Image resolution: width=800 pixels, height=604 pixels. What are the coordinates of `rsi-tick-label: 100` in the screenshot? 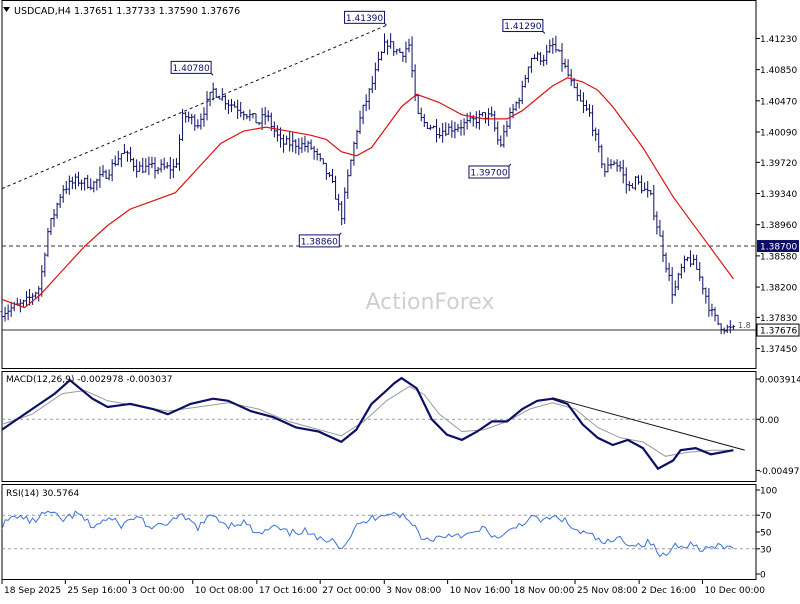 It's located at (768, 492).